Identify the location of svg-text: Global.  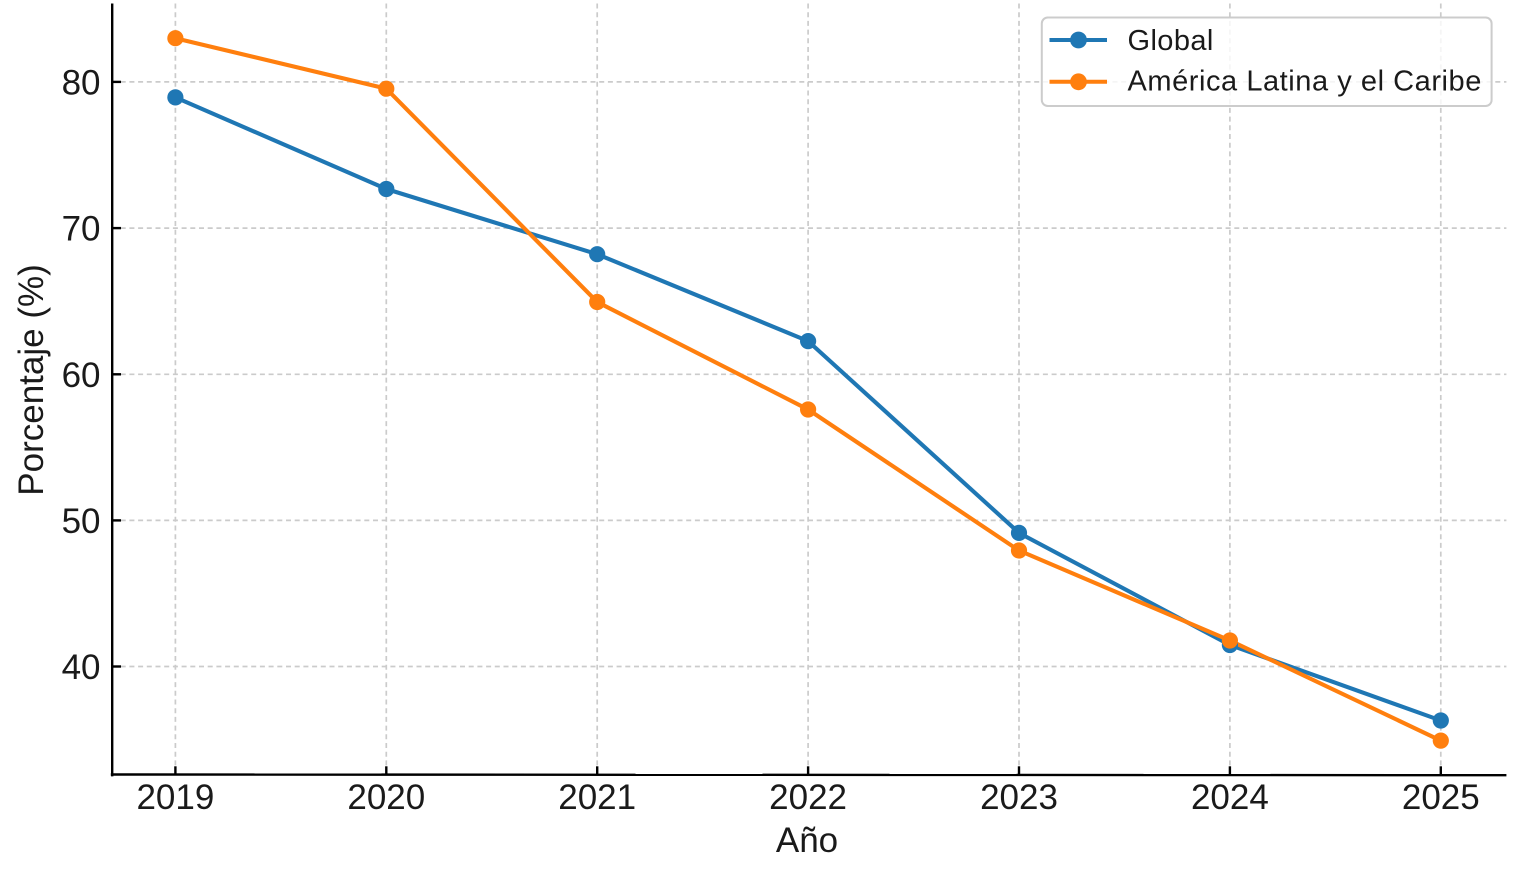
(1171, 41).